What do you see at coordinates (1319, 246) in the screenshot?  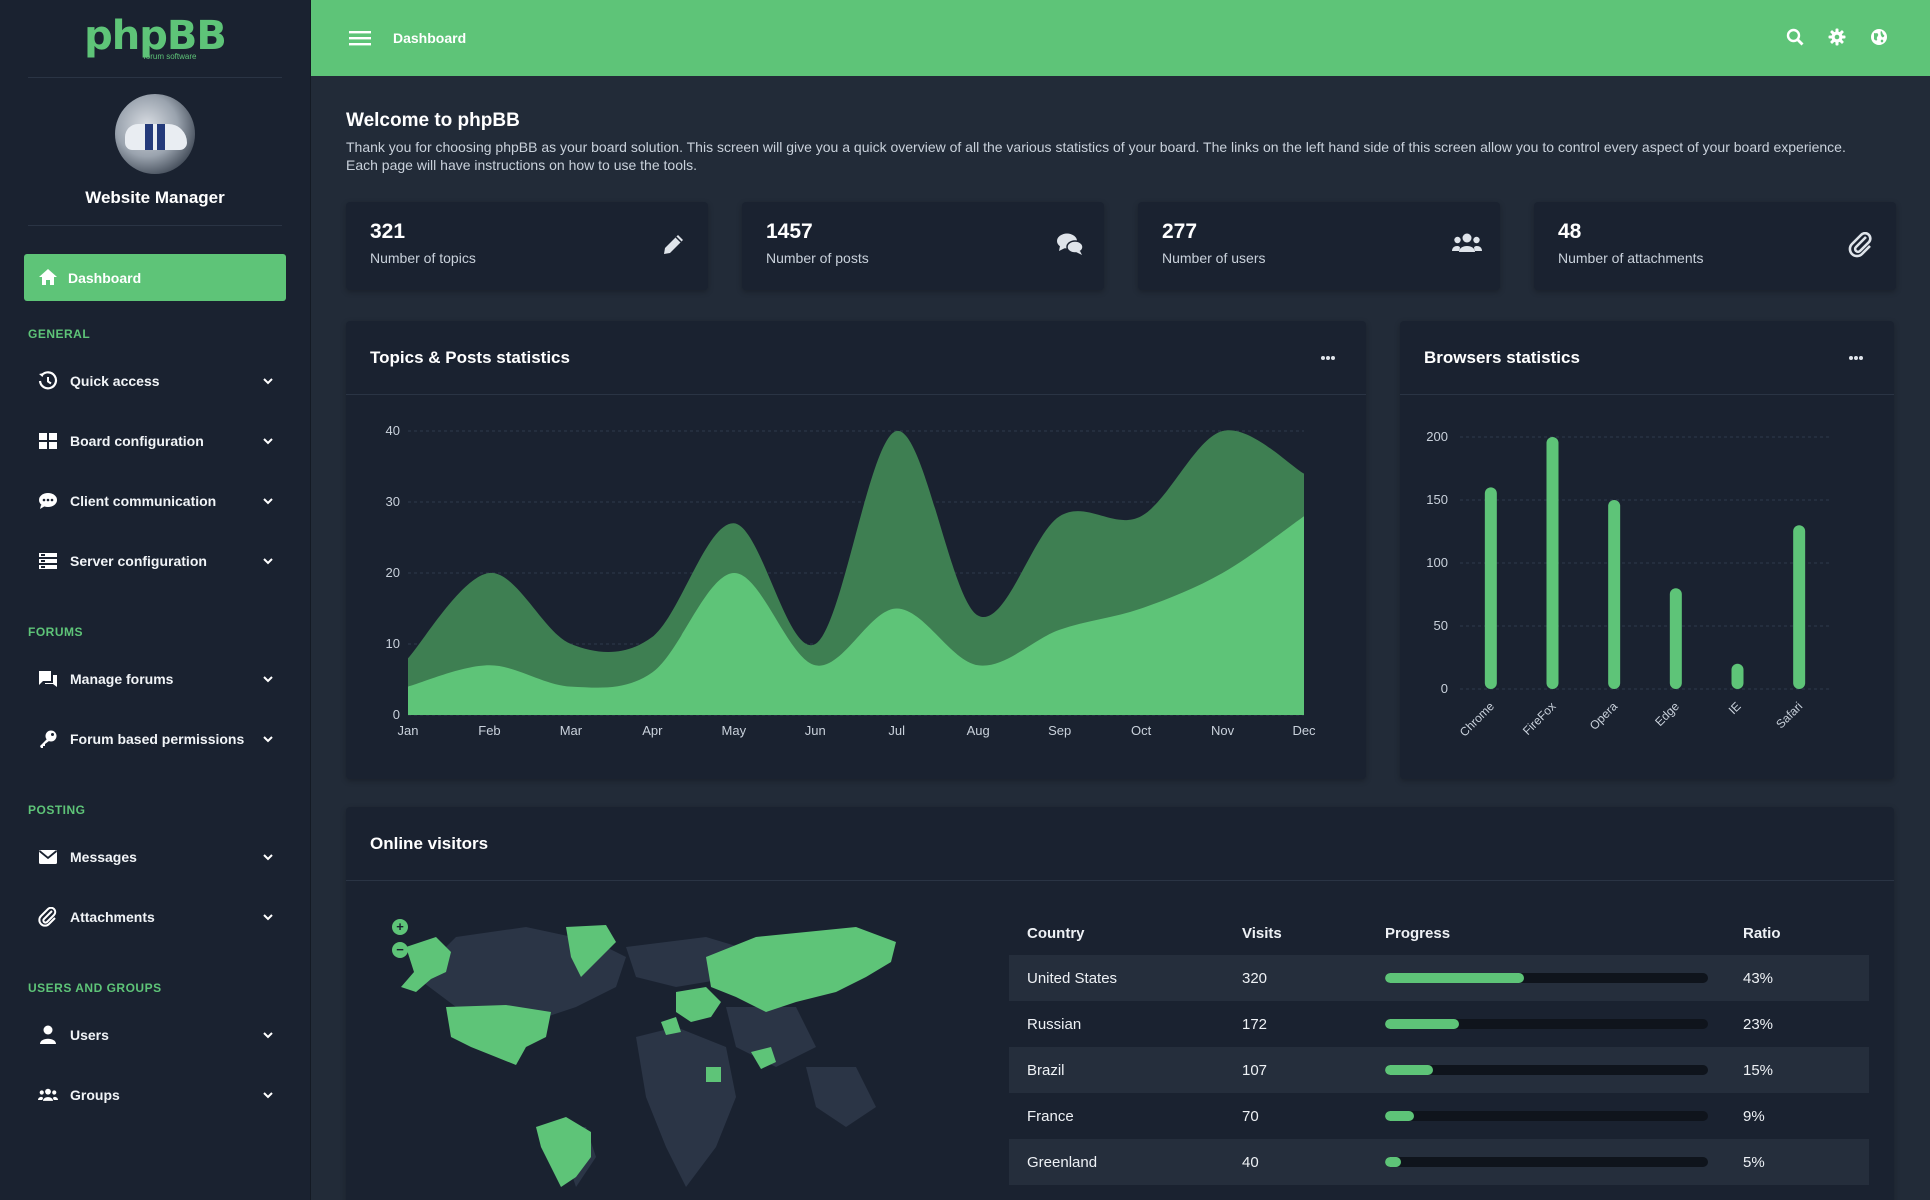 I see `stat-card-users: 277 Number of users` at bounding box center [1319, 246].